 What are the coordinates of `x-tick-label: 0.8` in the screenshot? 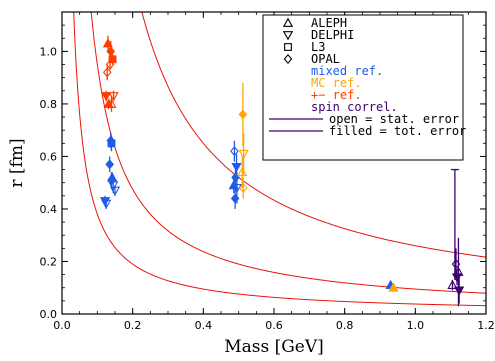 It's located at (345, 325).